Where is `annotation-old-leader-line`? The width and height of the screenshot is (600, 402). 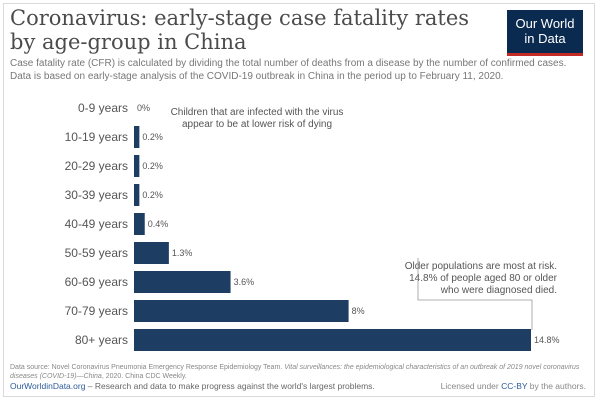
annotation-old-leader-line is located at coordinates (475, 294).